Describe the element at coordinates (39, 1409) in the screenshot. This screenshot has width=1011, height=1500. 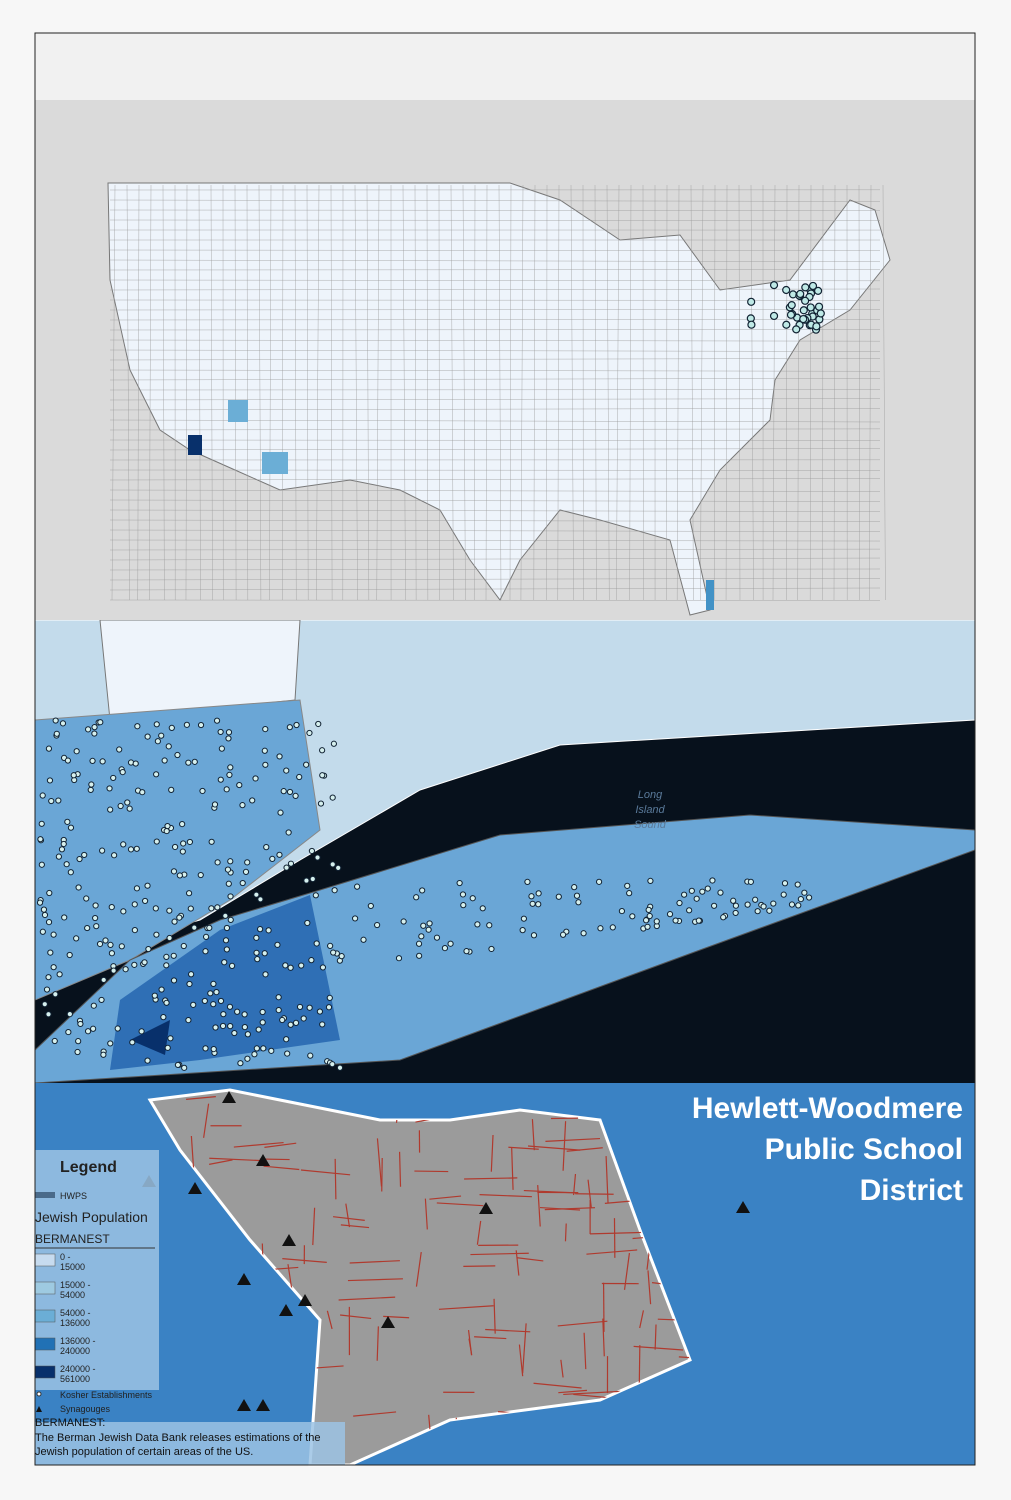
I see `legend-triangle` at that location.